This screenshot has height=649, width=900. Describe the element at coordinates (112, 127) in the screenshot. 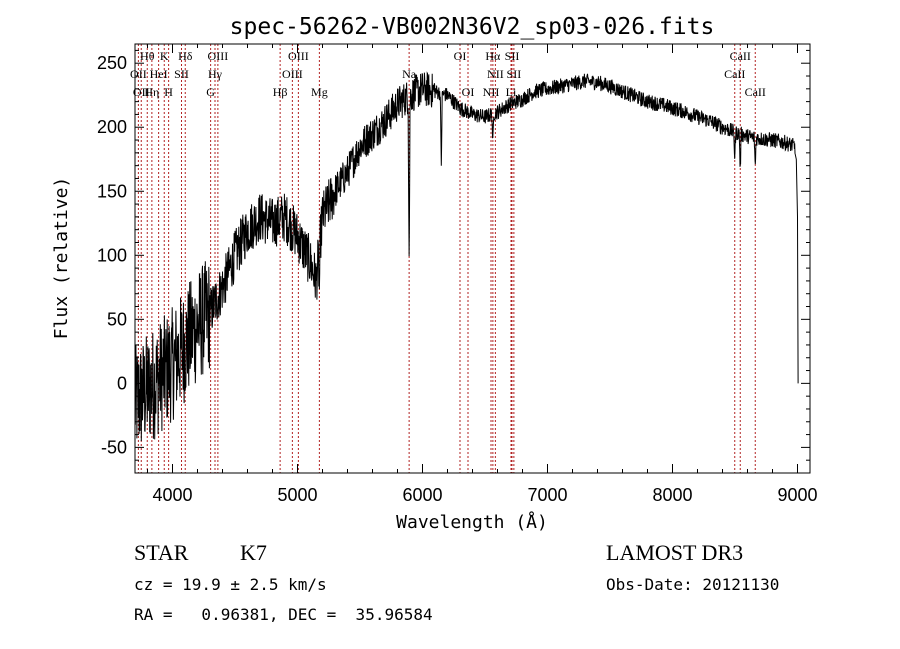

I see `y-tick-label: 200` at that location.